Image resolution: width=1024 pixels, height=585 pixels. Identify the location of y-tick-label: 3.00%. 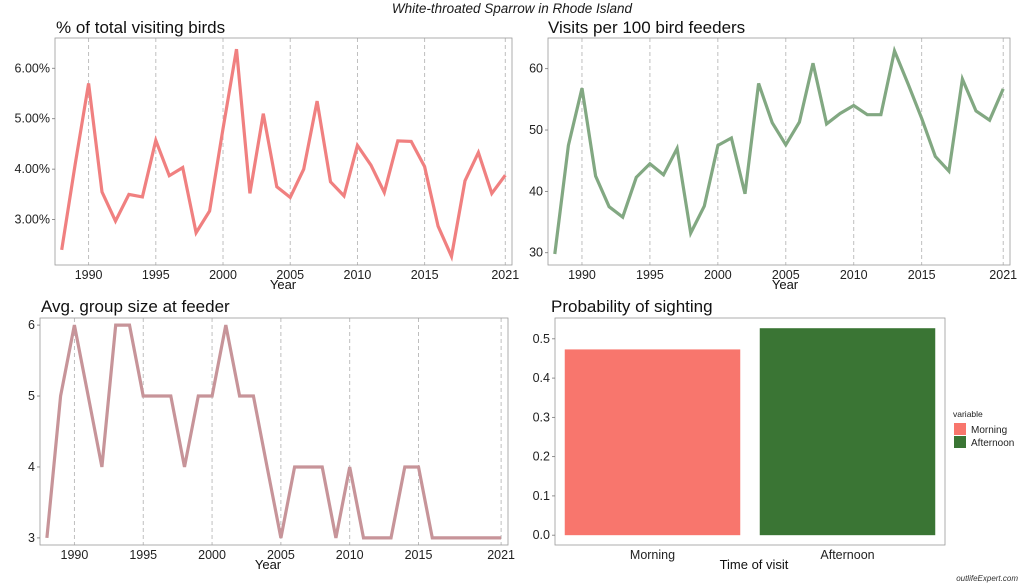
(32, 220).